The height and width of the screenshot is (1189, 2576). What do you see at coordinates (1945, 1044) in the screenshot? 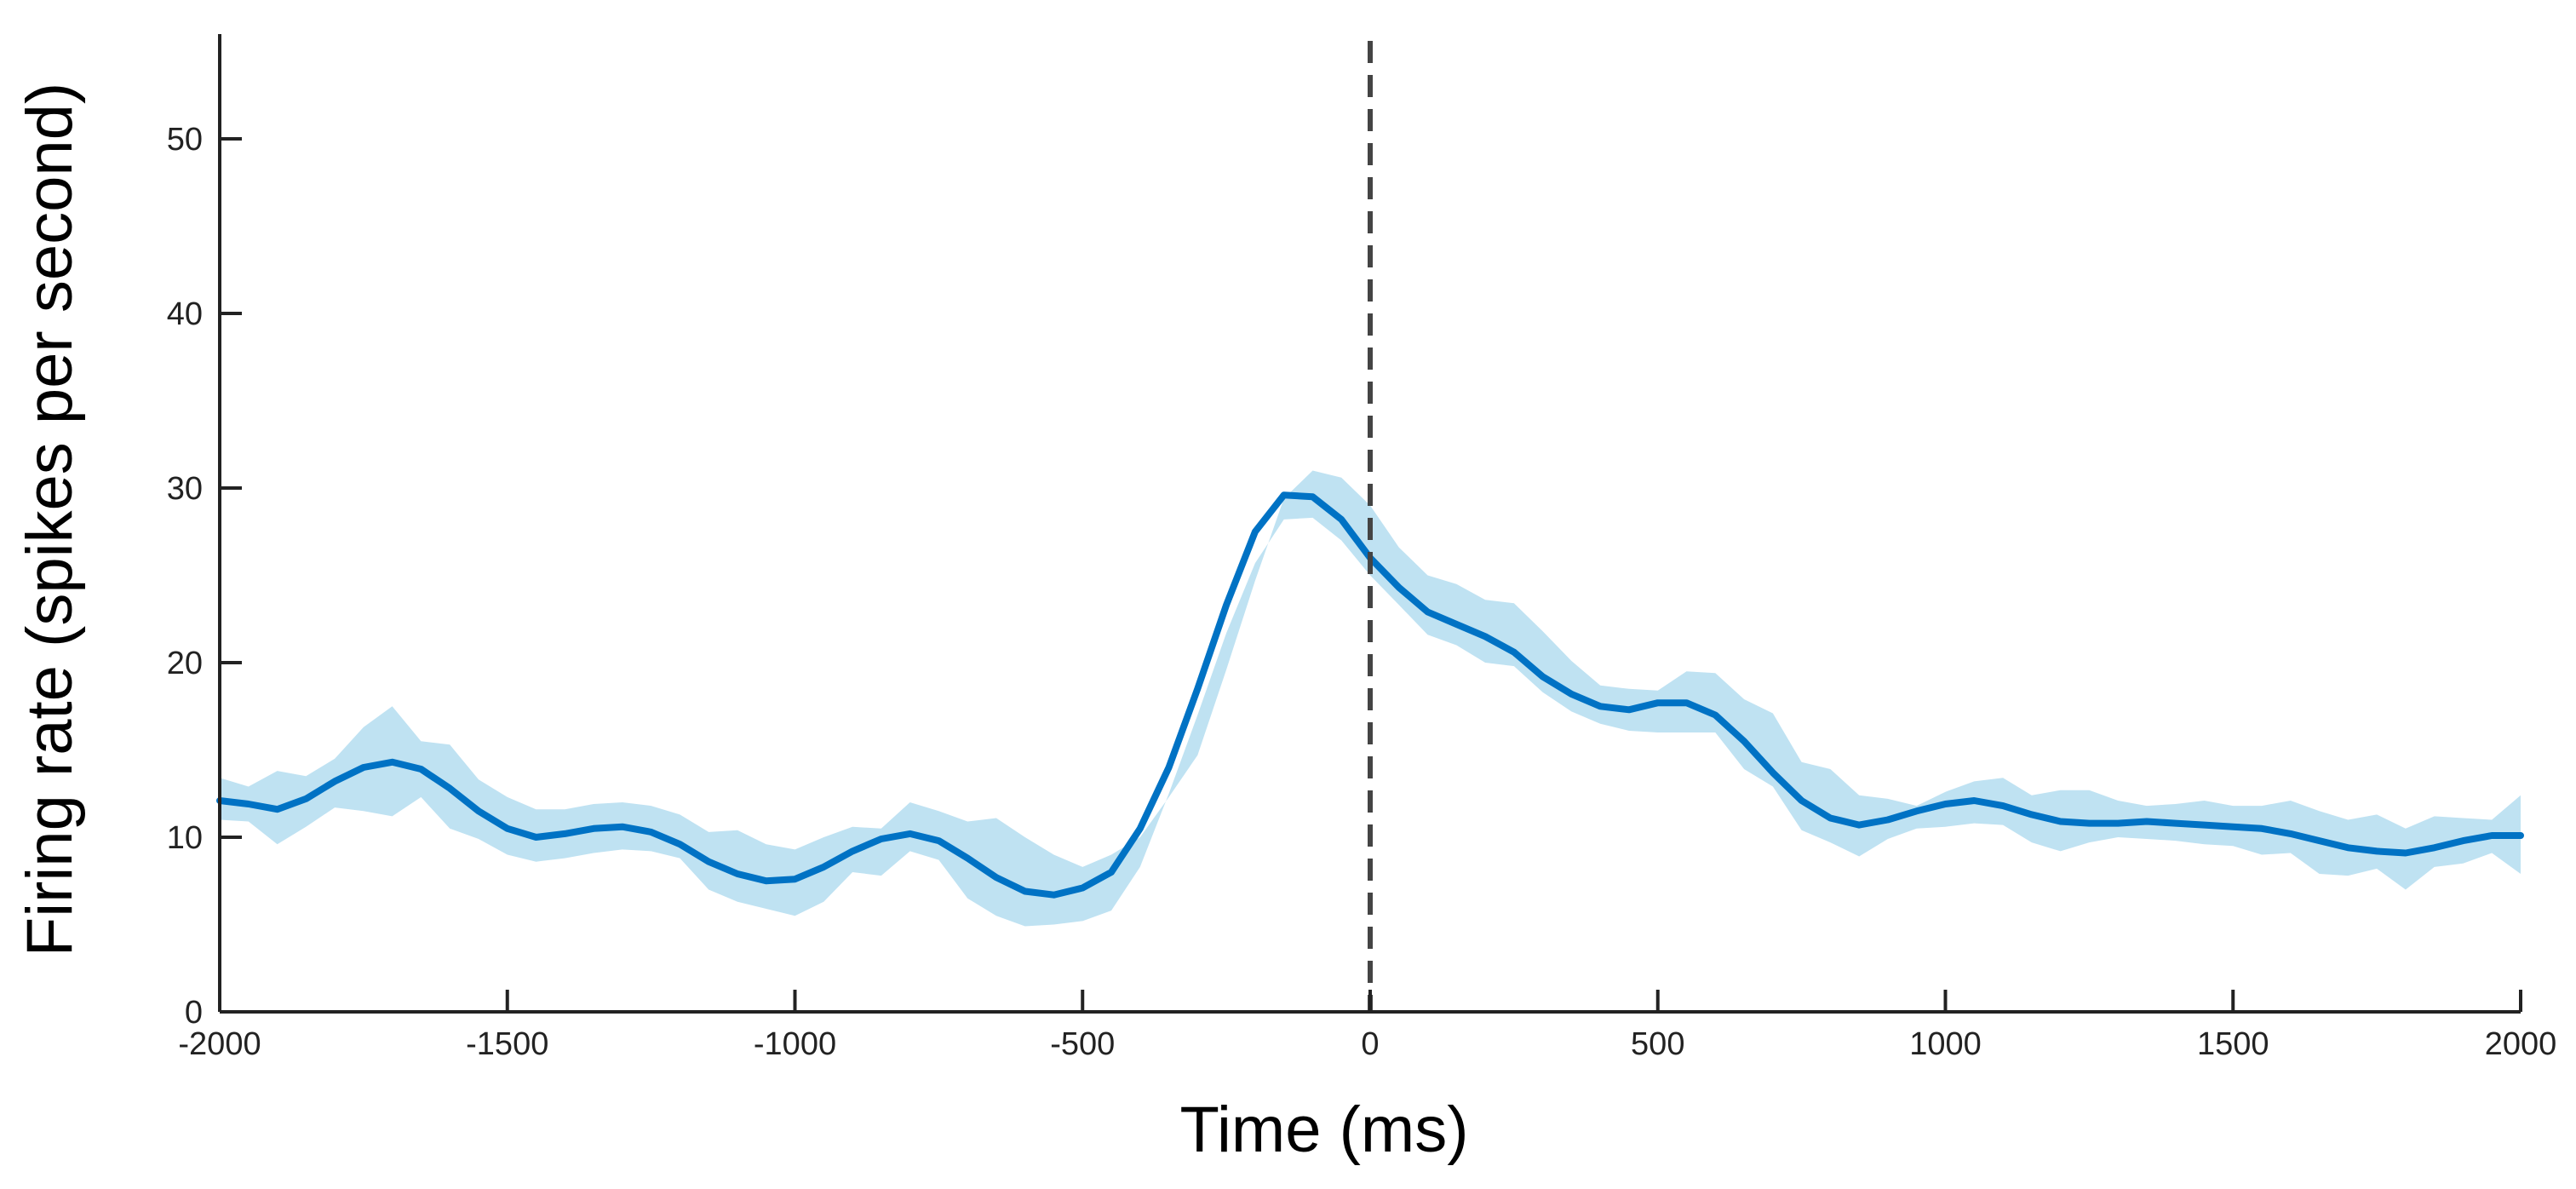
I see `x-tick-label: 1000` at bounding box center [1945, 1044].